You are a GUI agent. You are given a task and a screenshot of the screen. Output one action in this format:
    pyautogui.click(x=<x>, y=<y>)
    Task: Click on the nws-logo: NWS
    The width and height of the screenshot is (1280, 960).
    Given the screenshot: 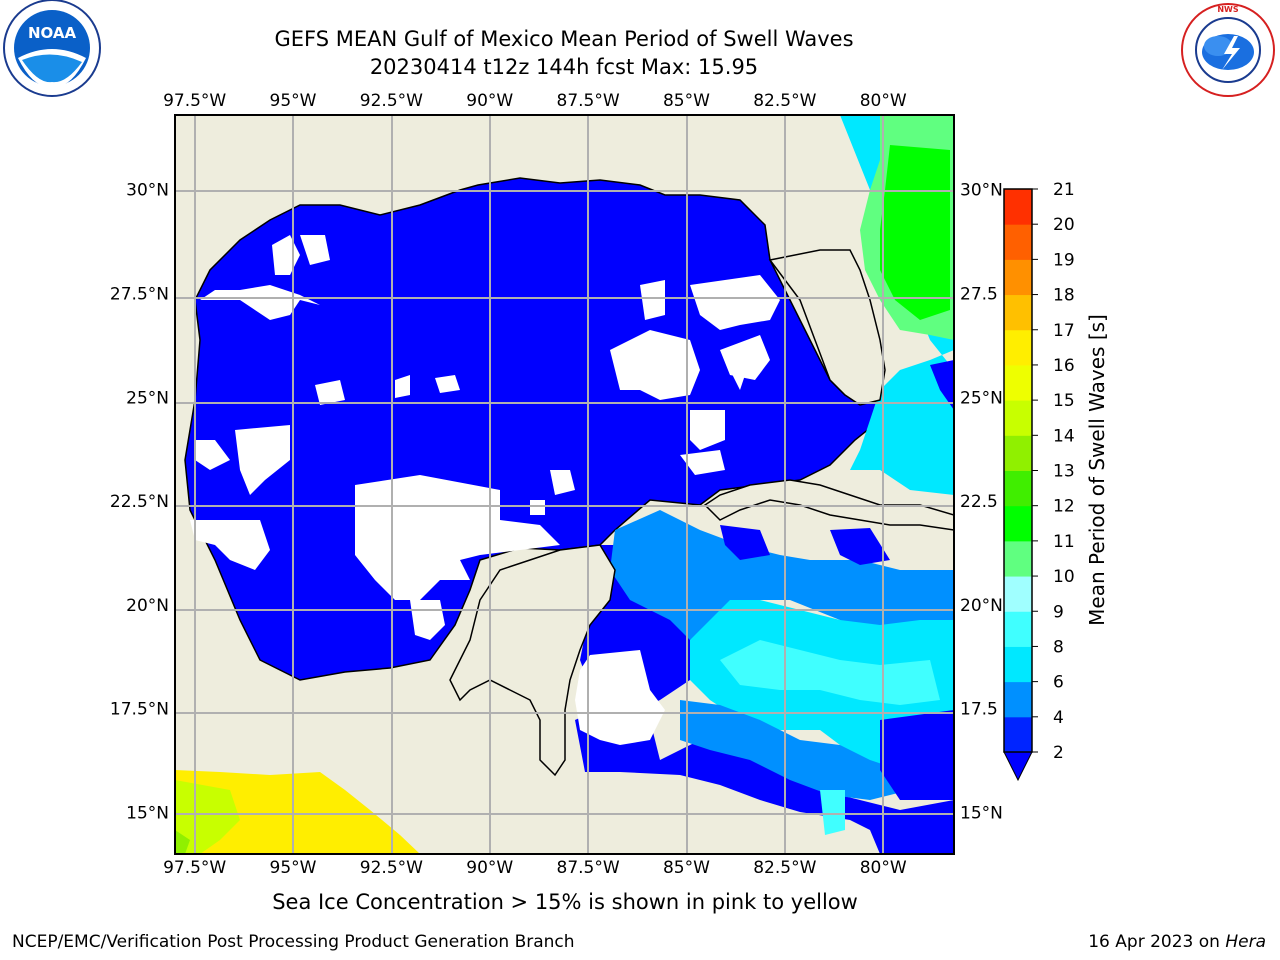 What is the action you would take?
    pyautogui.click(x=1228, y=50)
    